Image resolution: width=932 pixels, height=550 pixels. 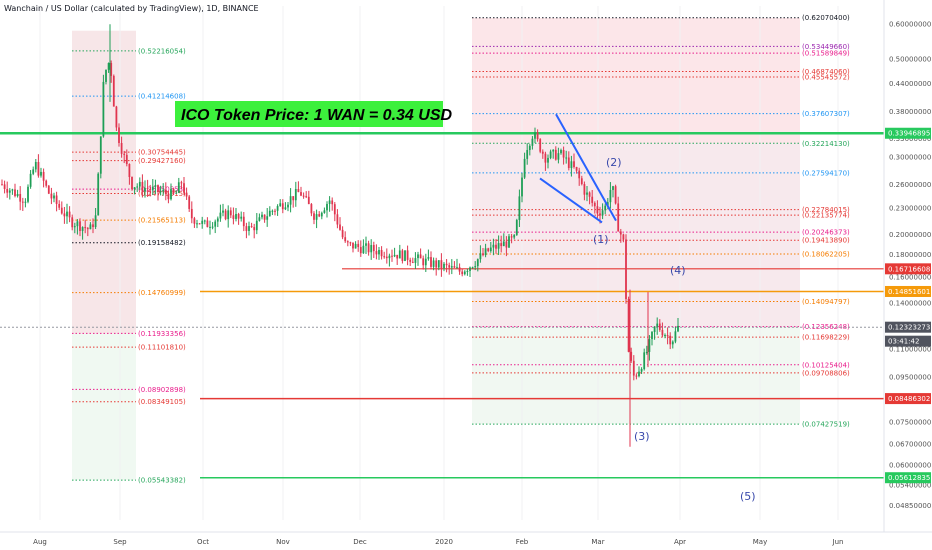 I want to click on price-tag-label: 03:41:42, so click(x=903, y=342).